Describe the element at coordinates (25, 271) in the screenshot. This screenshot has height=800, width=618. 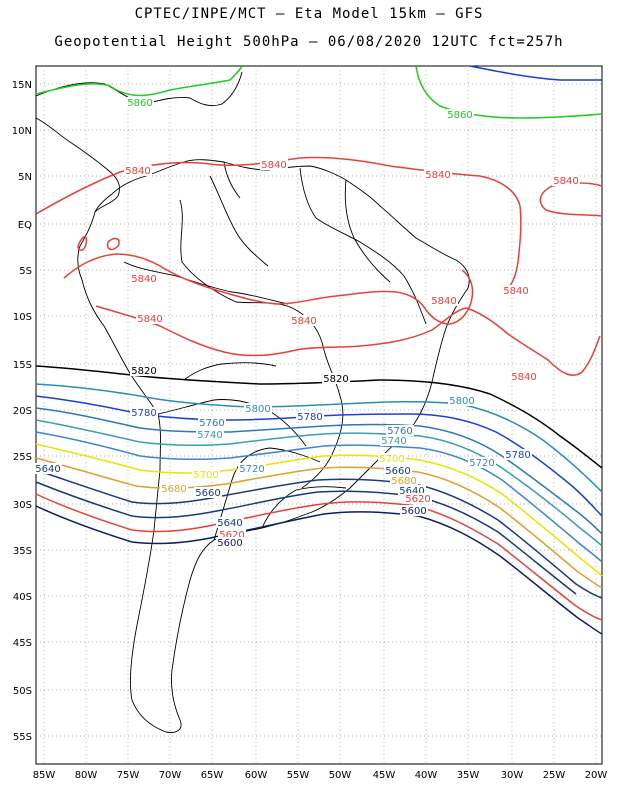
I see `latitude-tick-label: 5S` at that location.